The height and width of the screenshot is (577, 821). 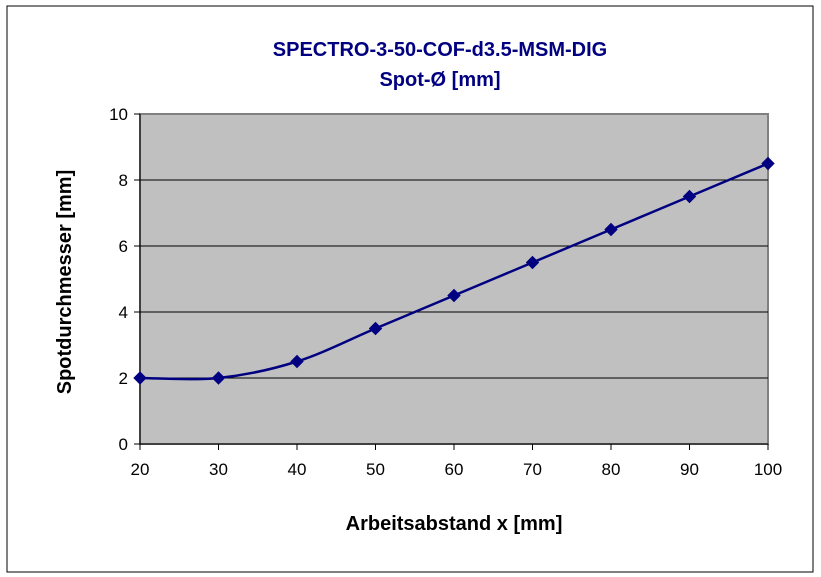 What do you see at coordinates (140, 469) in the screenshot?
I see `x-tick-label-0: 20` at bounding box center [140, 469].